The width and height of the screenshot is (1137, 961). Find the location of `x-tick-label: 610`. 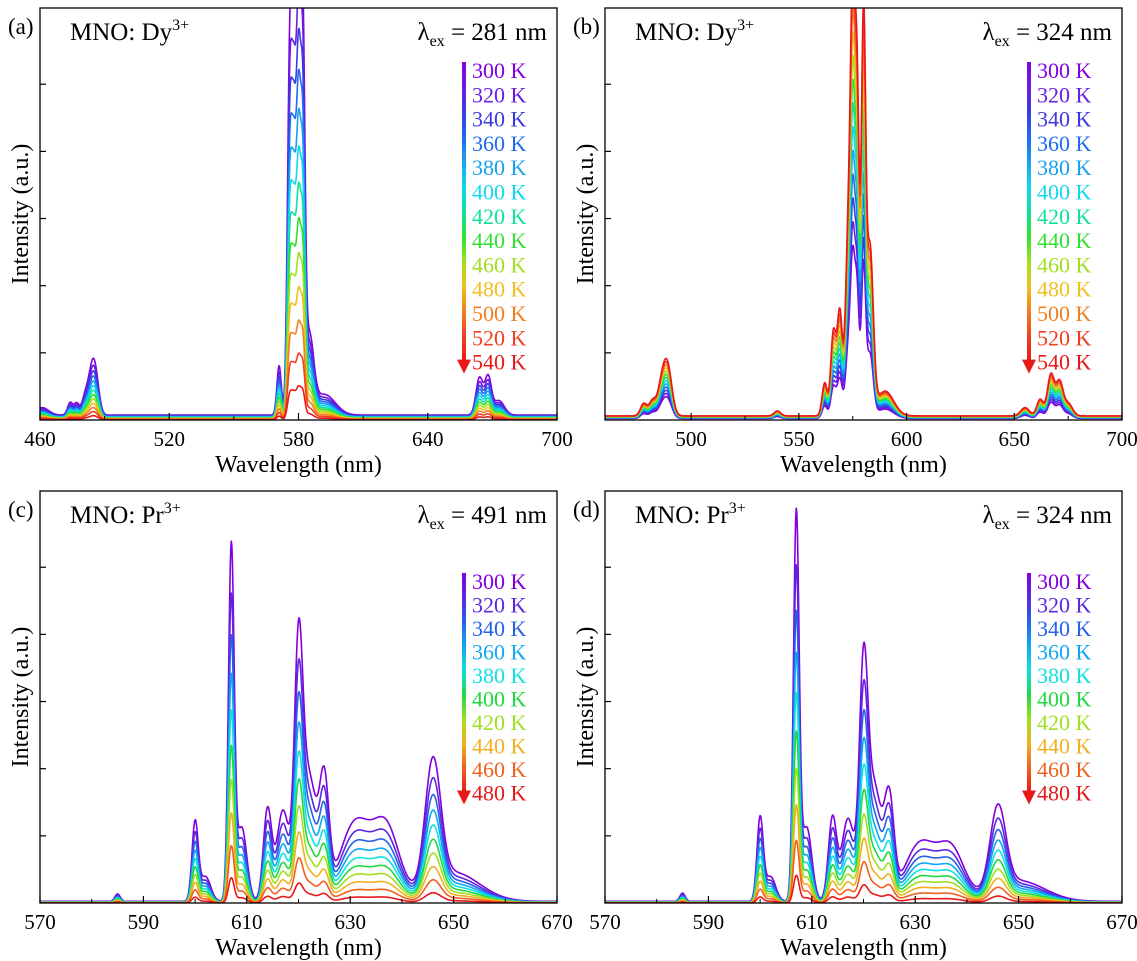

x-tick-label: 610 is located at coordinates (812, 922).